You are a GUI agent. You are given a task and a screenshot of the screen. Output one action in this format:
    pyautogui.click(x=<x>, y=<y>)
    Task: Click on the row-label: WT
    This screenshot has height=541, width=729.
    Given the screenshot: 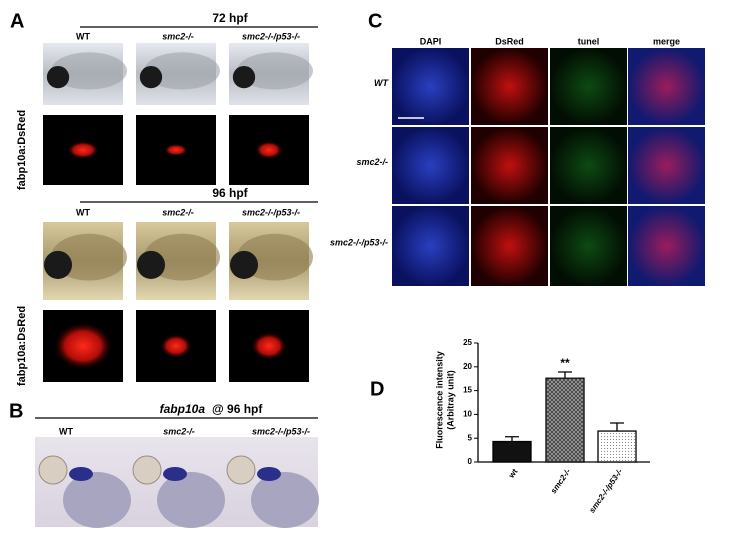 What is the action you would take?
    pyautogui.click(x=381, y=83)
    